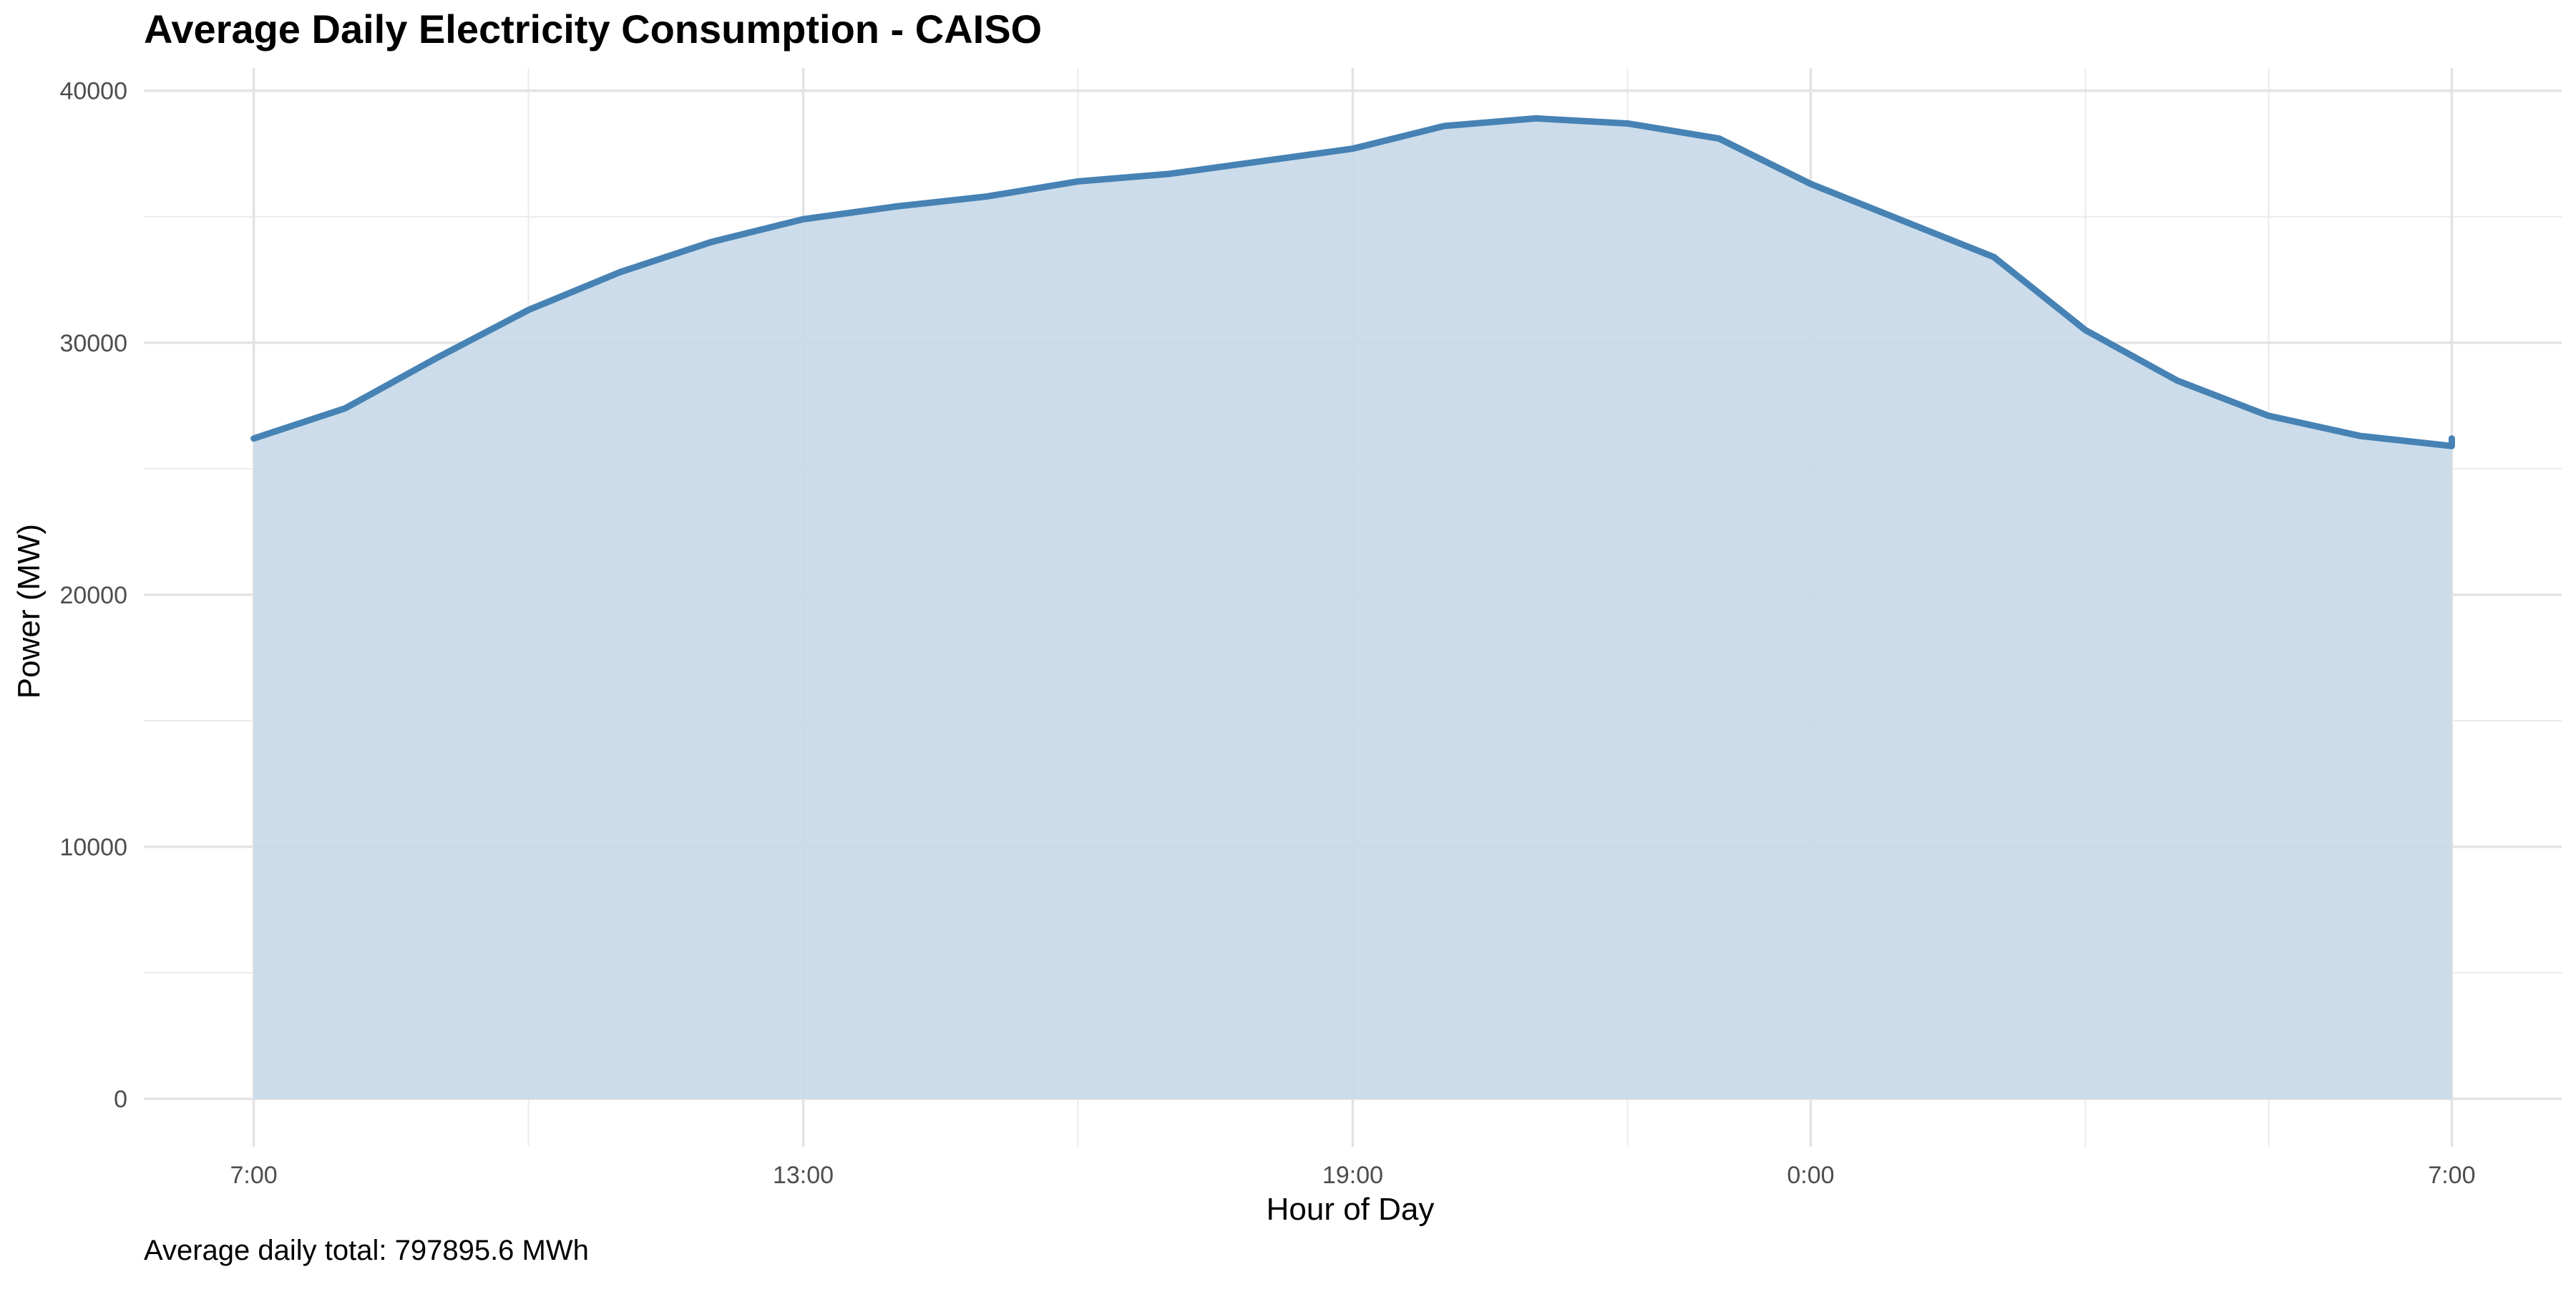  I want to click on y-tick-label: 40000, so click(93, 91).